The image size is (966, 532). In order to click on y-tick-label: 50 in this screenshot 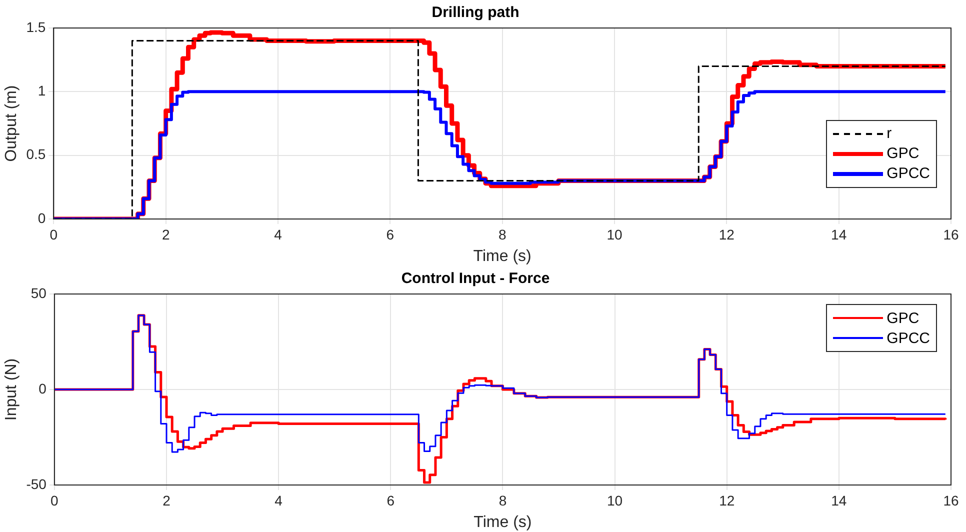, I will do `click(38, 292)`.